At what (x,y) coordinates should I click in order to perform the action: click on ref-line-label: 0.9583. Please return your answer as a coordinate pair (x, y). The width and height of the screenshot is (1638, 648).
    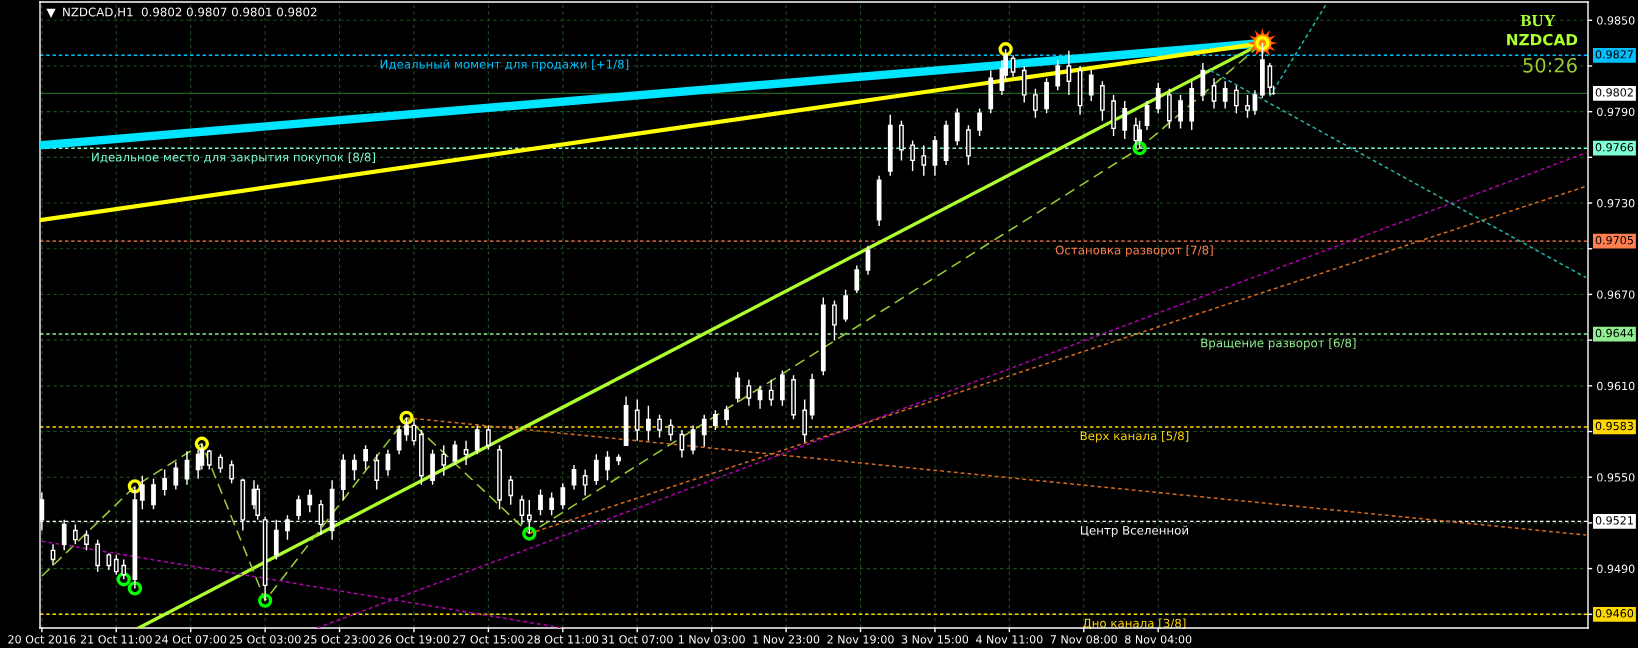
    Looking at the image, I should click on (1614, 426).